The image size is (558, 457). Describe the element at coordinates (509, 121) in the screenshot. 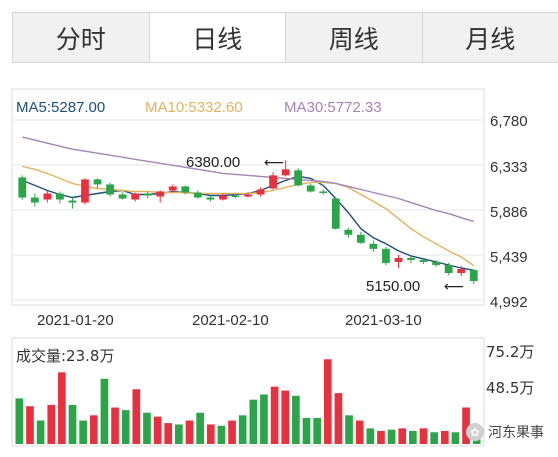

I see `y-tick-6780: 6,780` at that location.